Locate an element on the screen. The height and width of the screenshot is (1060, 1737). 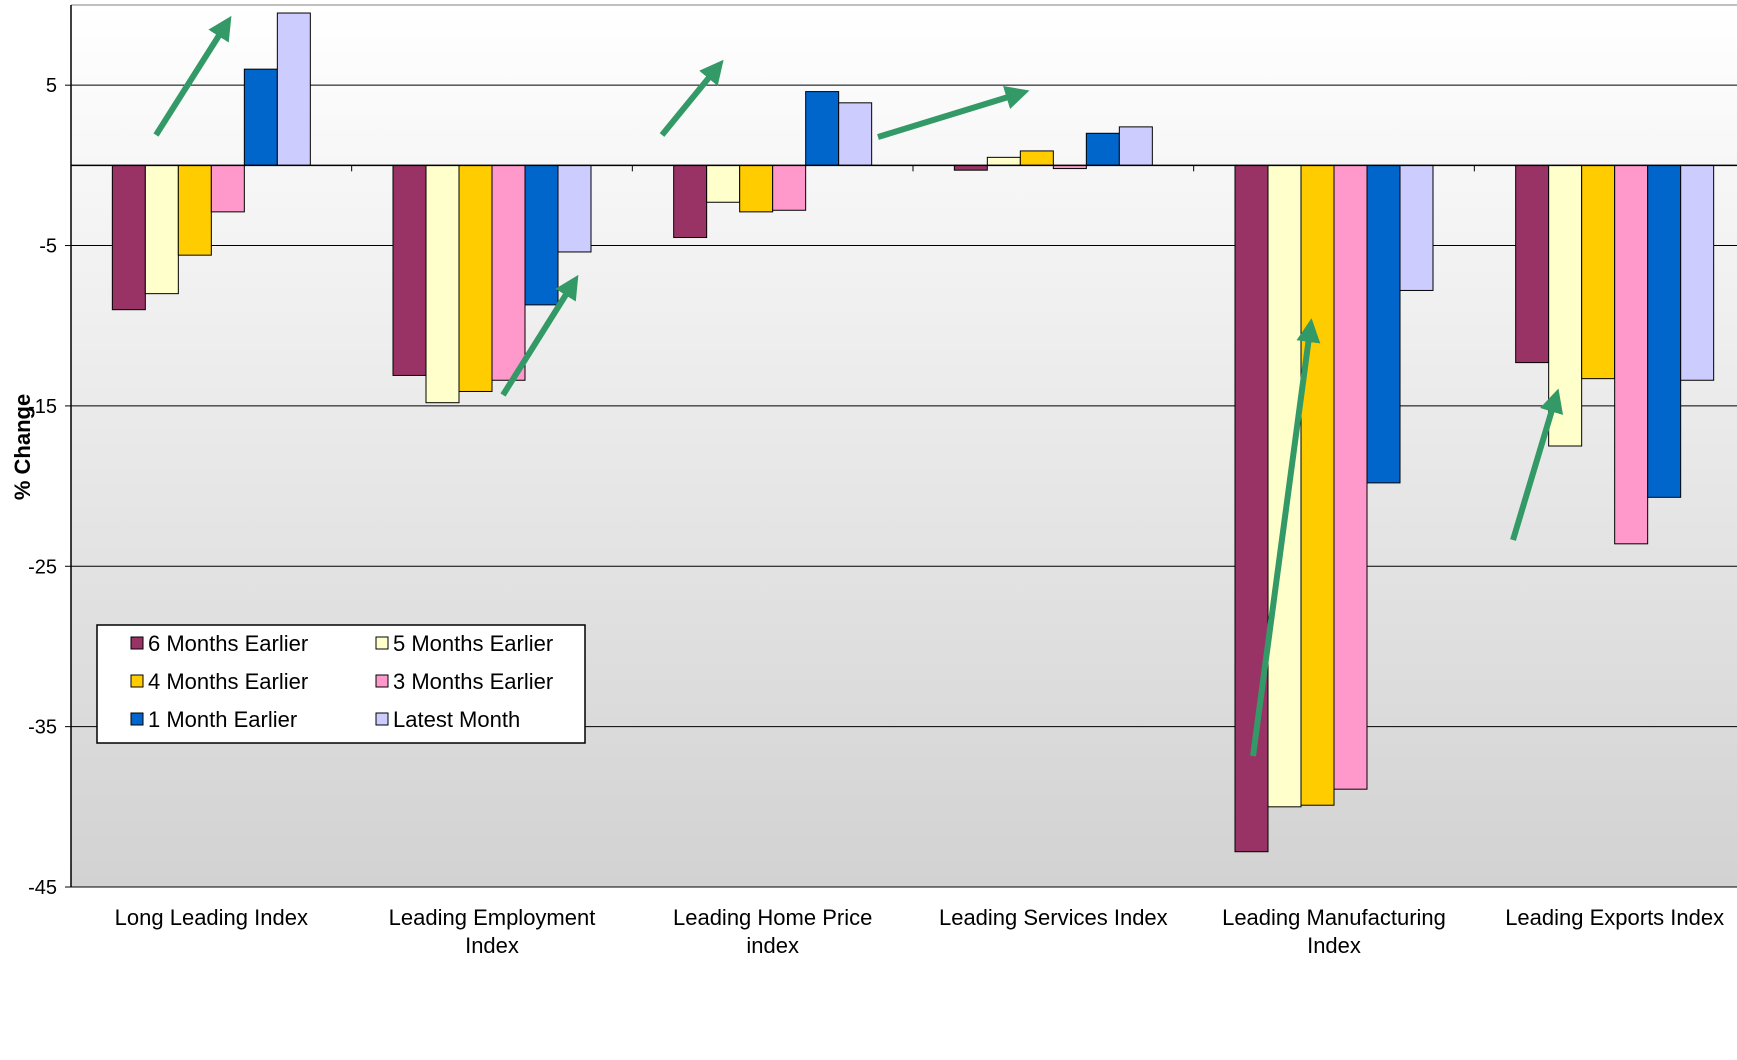
x-category-label: Leading Exports Index is located at coordinates (1614, 917).